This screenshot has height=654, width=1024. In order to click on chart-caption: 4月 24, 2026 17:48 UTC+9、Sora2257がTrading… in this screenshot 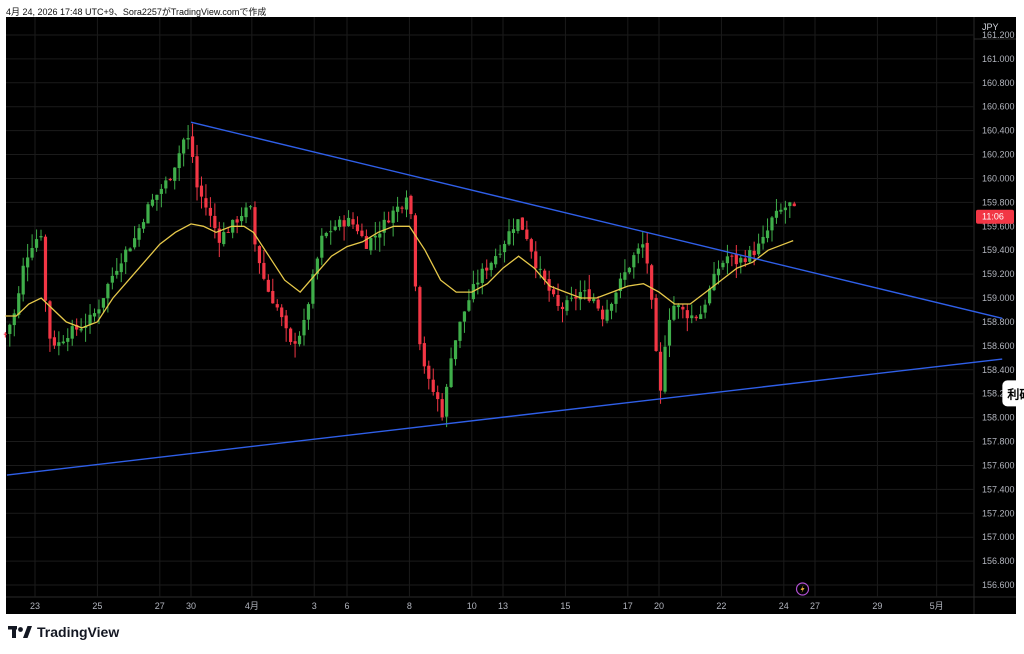, I will do `click(136, 12)`.